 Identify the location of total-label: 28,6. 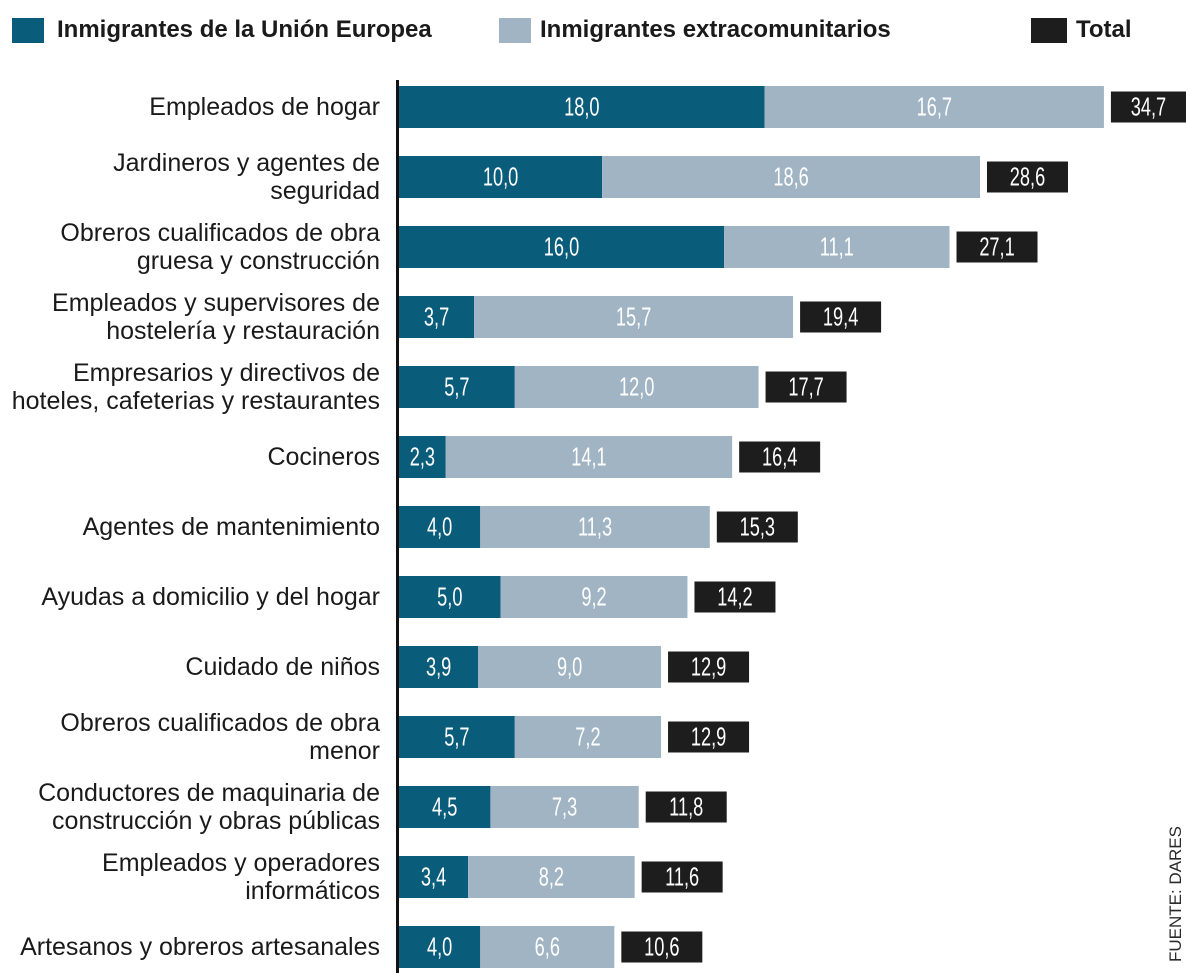
(1027, 177).